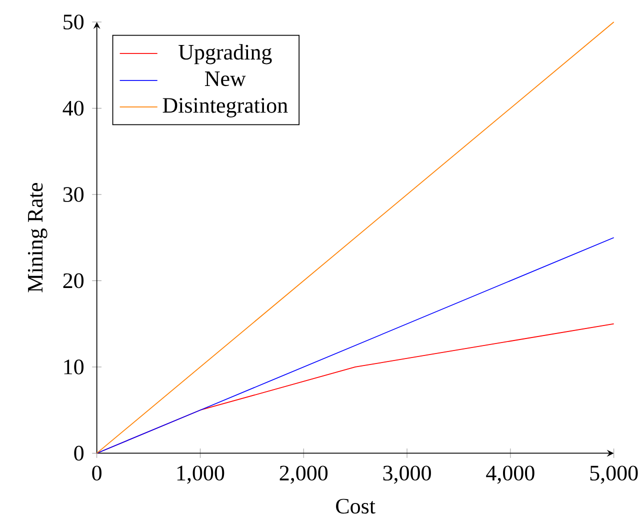  I want to click on y-tick-label: 20, so click(73, 280).